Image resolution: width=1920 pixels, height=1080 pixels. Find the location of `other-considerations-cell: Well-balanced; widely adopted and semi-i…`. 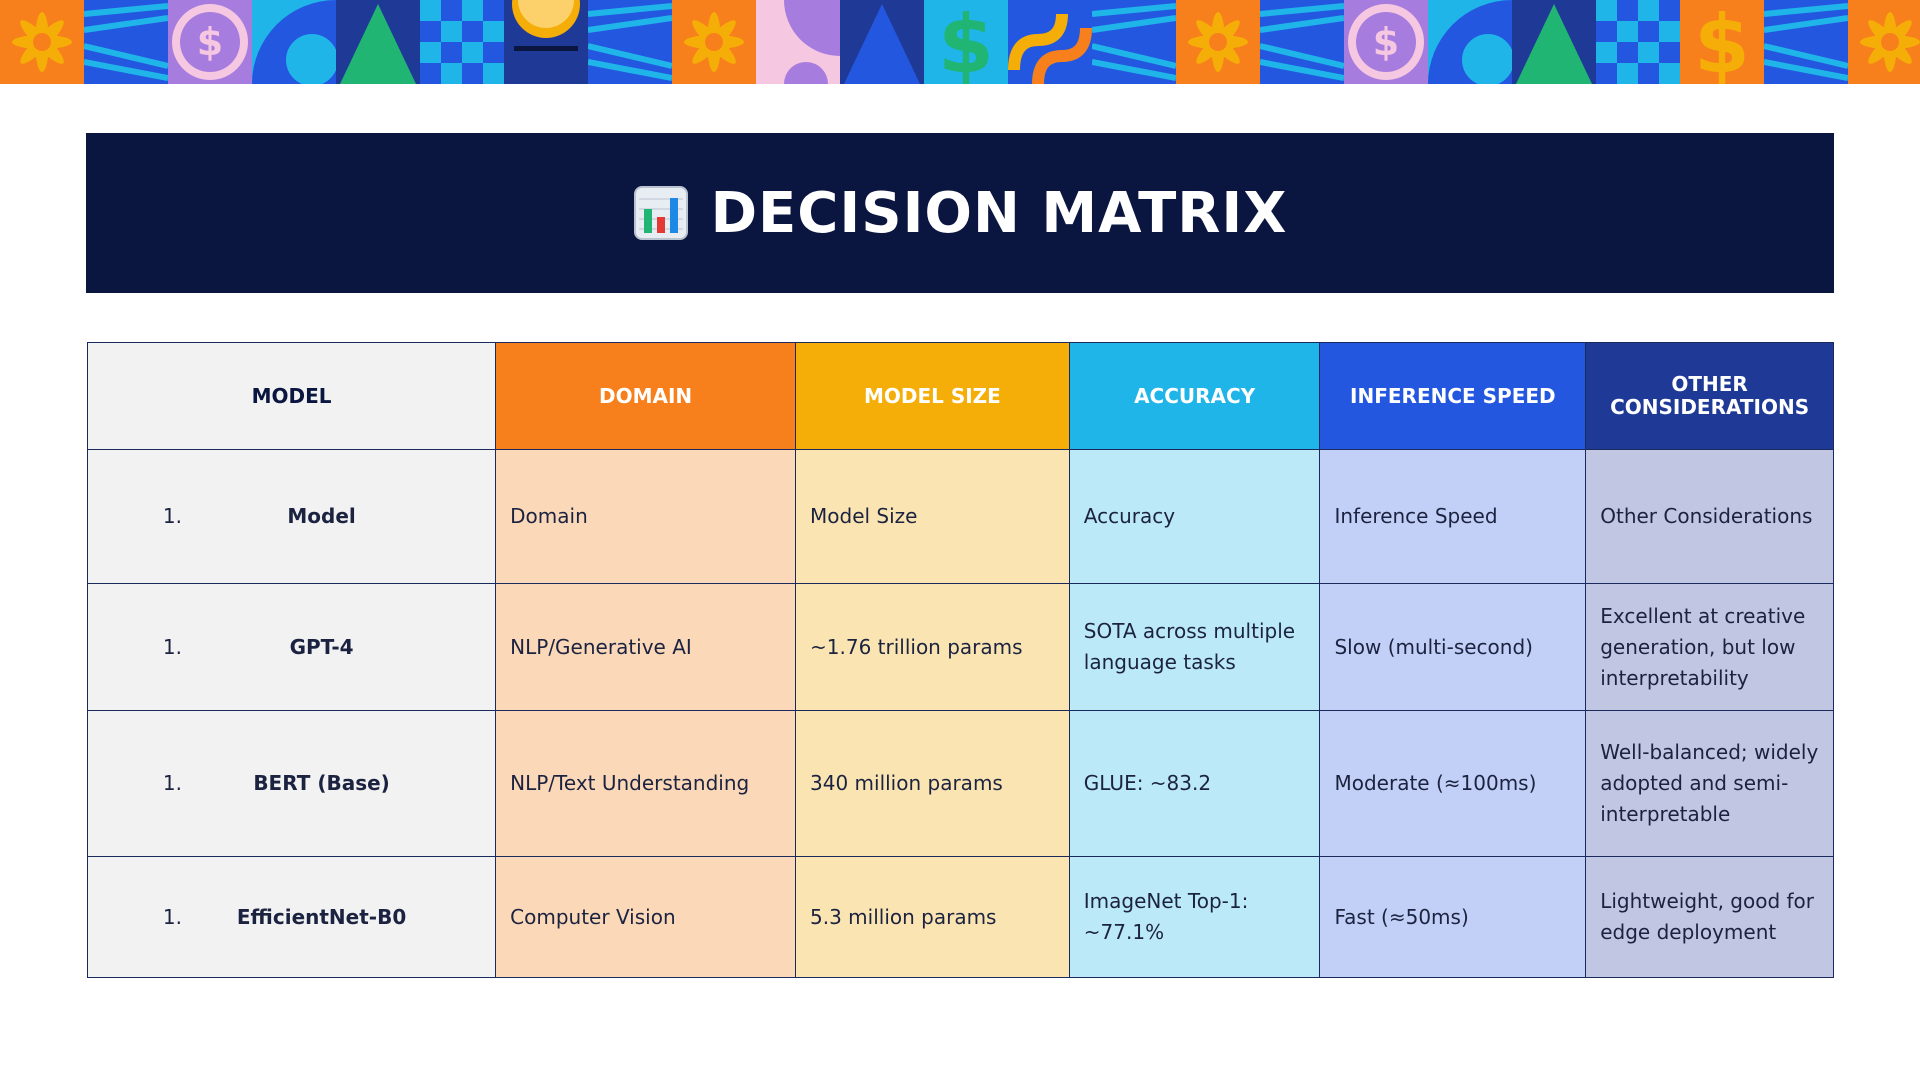

other-considerations-cell: Well-balanced; widely adopted and semi-i… is located at coordinates (1709, 784).